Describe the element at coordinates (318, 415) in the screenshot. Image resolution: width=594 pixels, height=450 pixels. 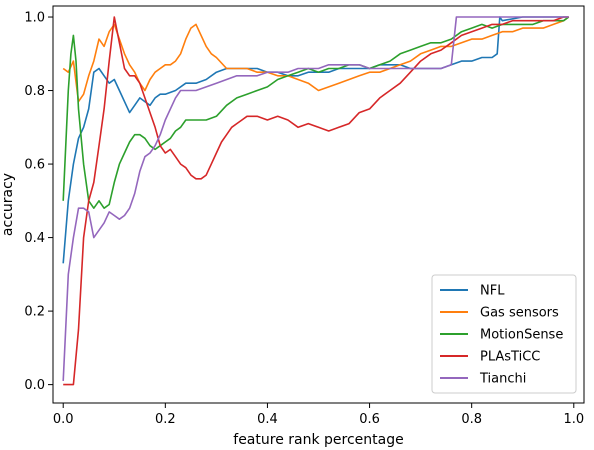
I see `x-axis: 0.0 0.2 0.4 0.6 0.8 1.0` at that location.